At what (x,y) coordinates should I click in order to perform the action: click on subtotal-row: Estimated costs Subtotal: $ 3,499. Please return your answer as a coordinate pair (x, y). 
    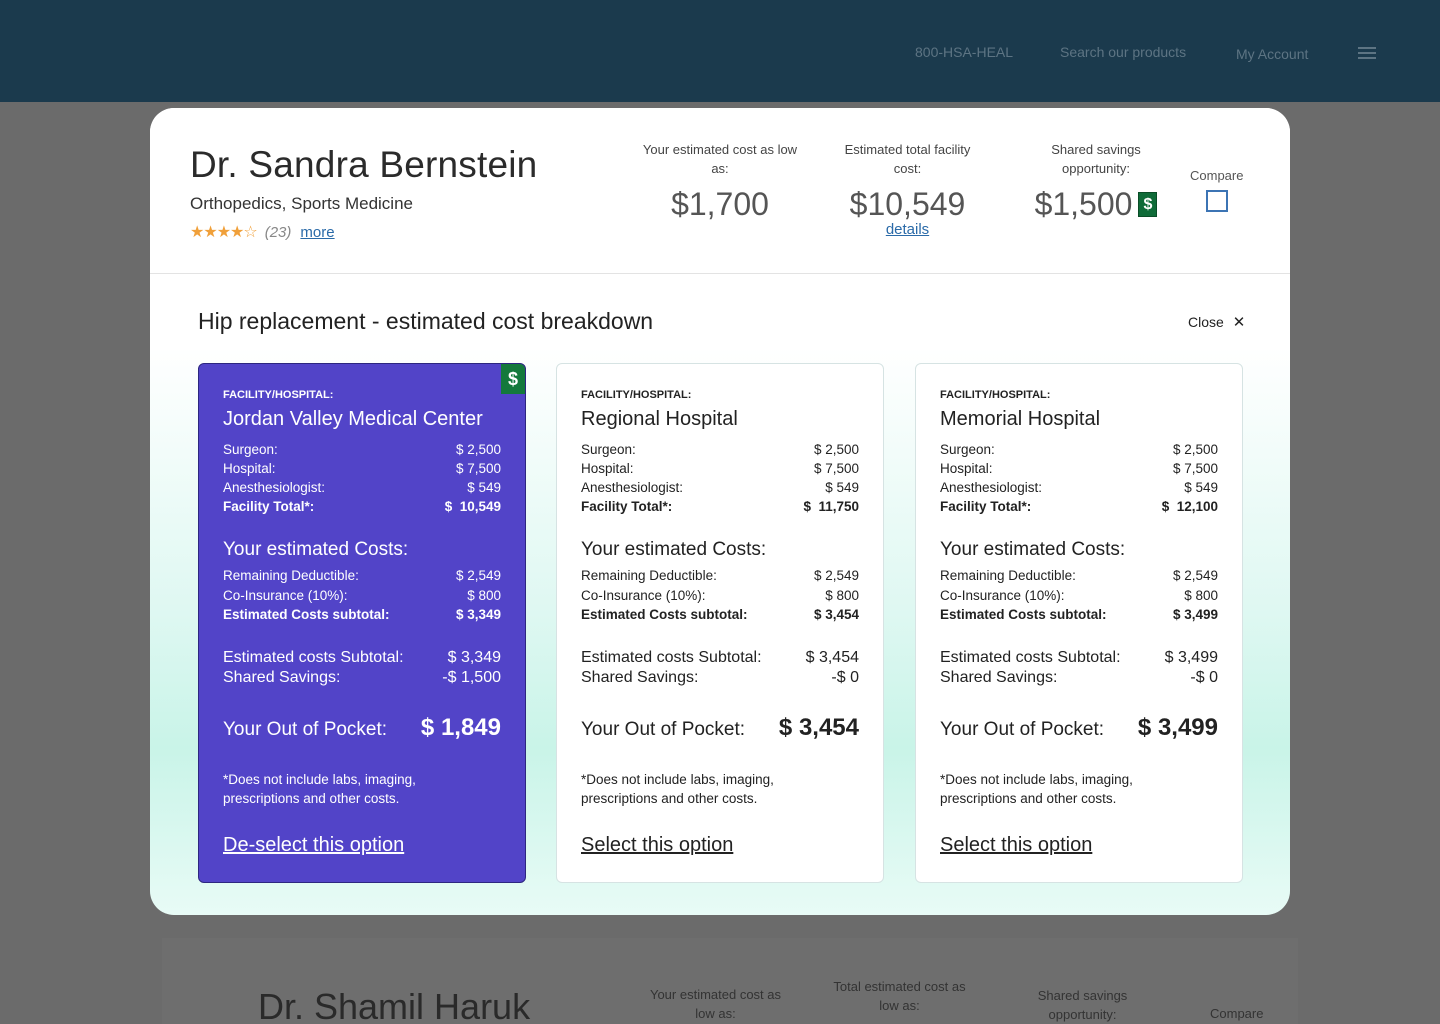
    Looking at the image, I should click on (1079, 657).